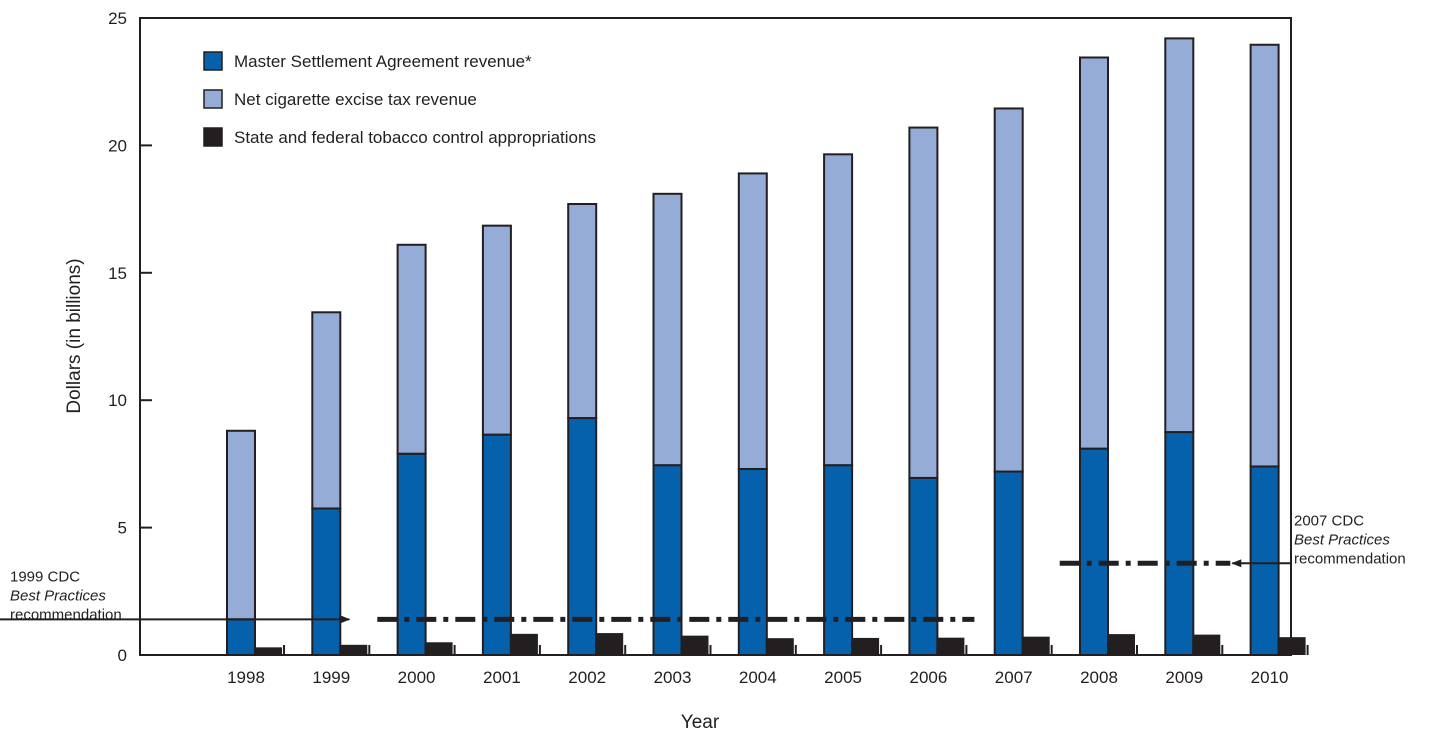  What do you see at coordinates (1008, 290) in the screenshot?
I see `bar-excise-2007` at bounding box center [1008, 290].